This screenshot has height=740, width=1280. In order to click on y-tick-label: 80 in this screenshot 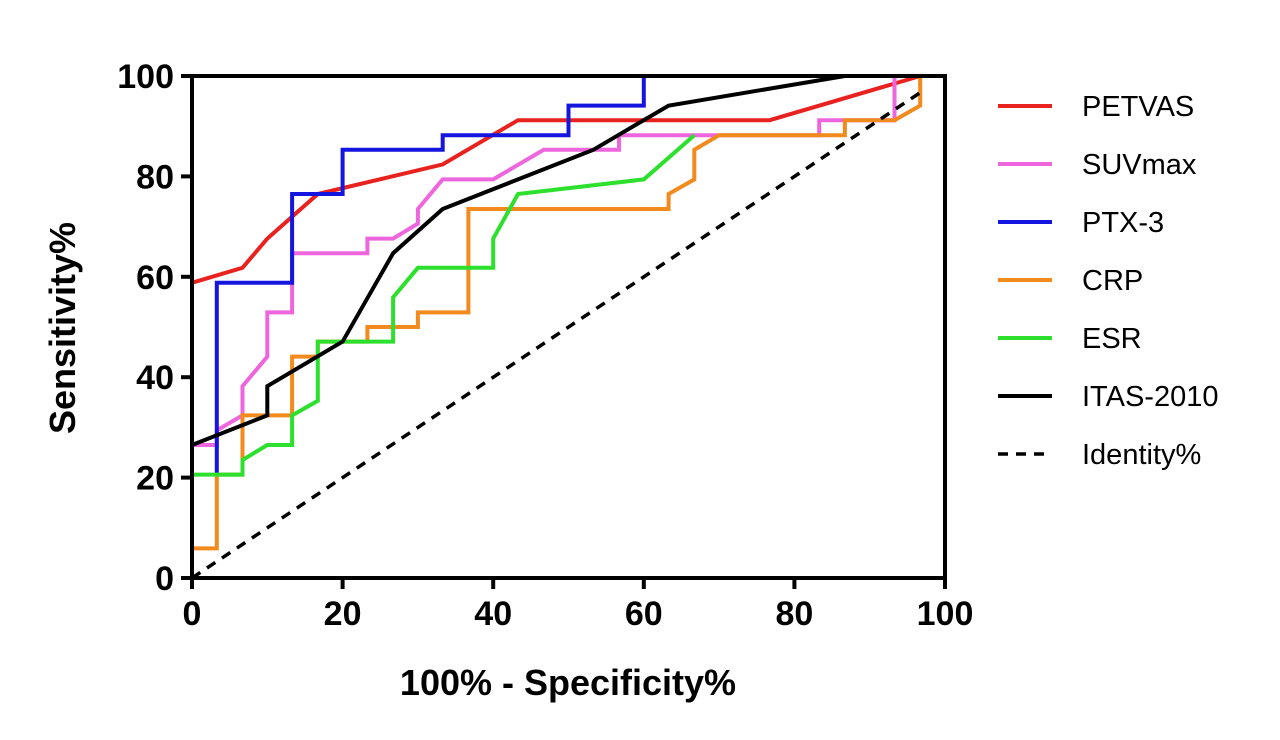, I will do `click(155, 177)`.